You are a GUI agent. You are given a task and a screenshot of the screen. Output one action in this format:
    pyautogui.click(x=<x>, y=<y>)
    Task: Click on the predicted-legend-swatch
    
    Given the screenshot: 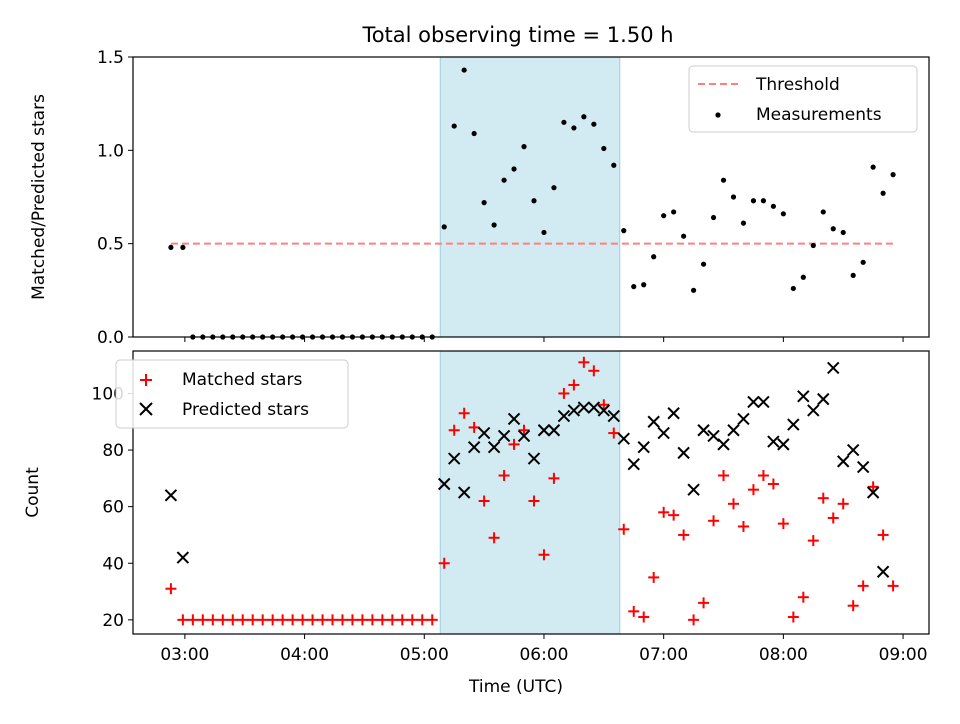 What is the action you would take?
    pyautogui.click(x=146, y=409)
    